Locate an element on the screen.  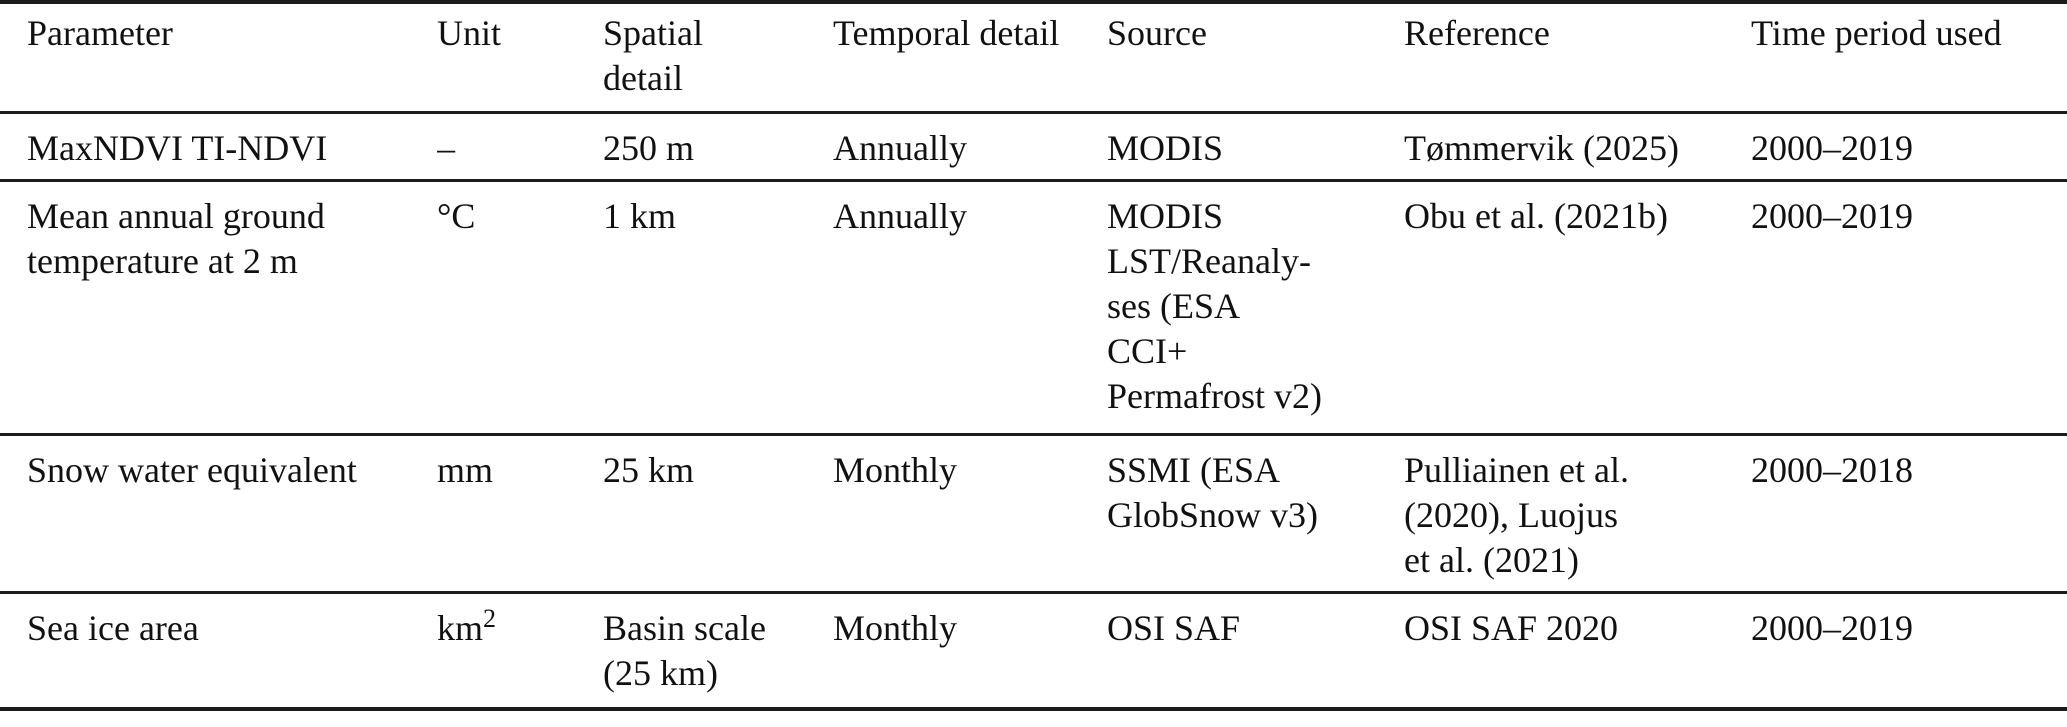
cell-spatial: 1 km is located at coordinates (640, 215).